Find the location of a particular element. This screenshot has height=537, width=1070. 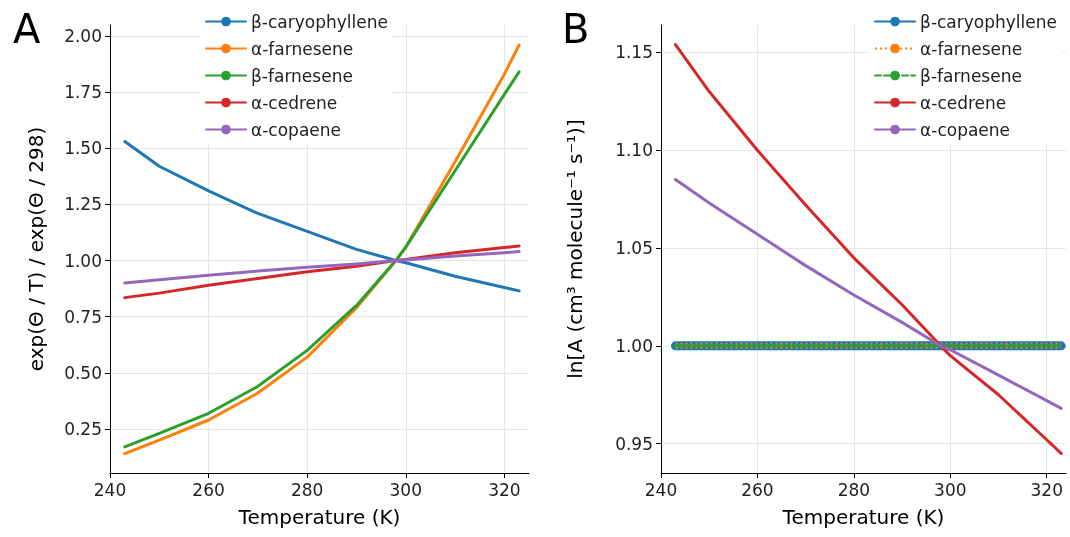

y-tick-label: 1.50 is located at coordinates (83, 148).